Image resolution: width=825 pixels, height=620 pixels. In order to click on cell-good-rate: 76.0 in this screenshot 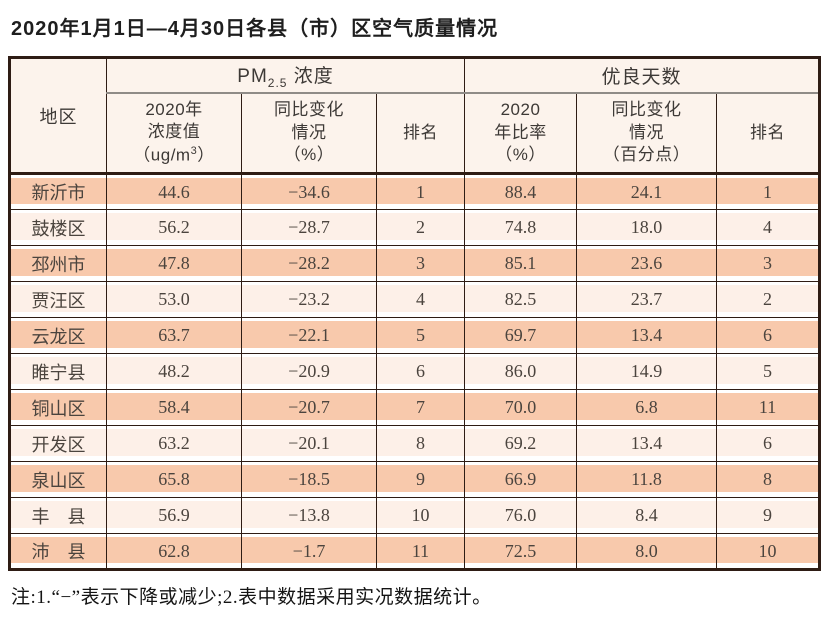, I will do `click(521, 515)`.